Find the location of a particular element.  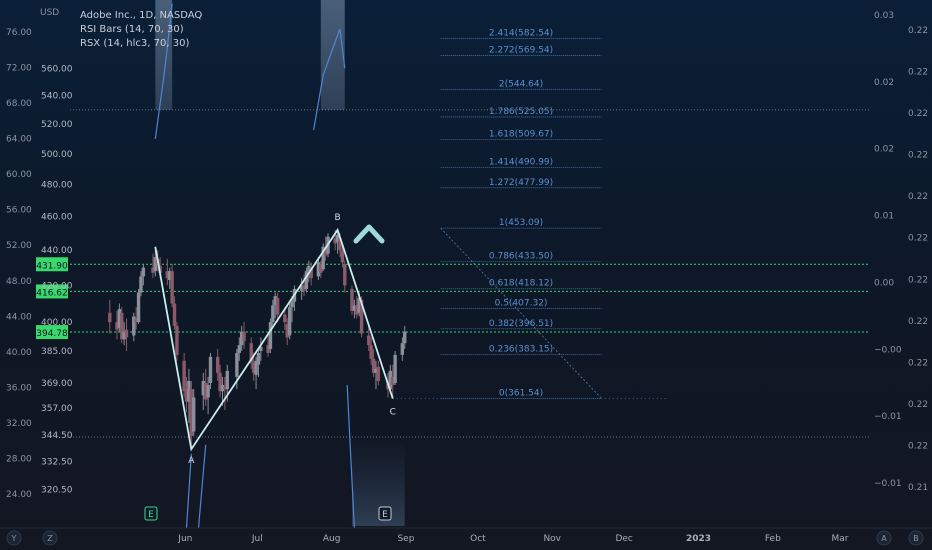

toolbar-button-right2 is located at coordinates (916, 538).